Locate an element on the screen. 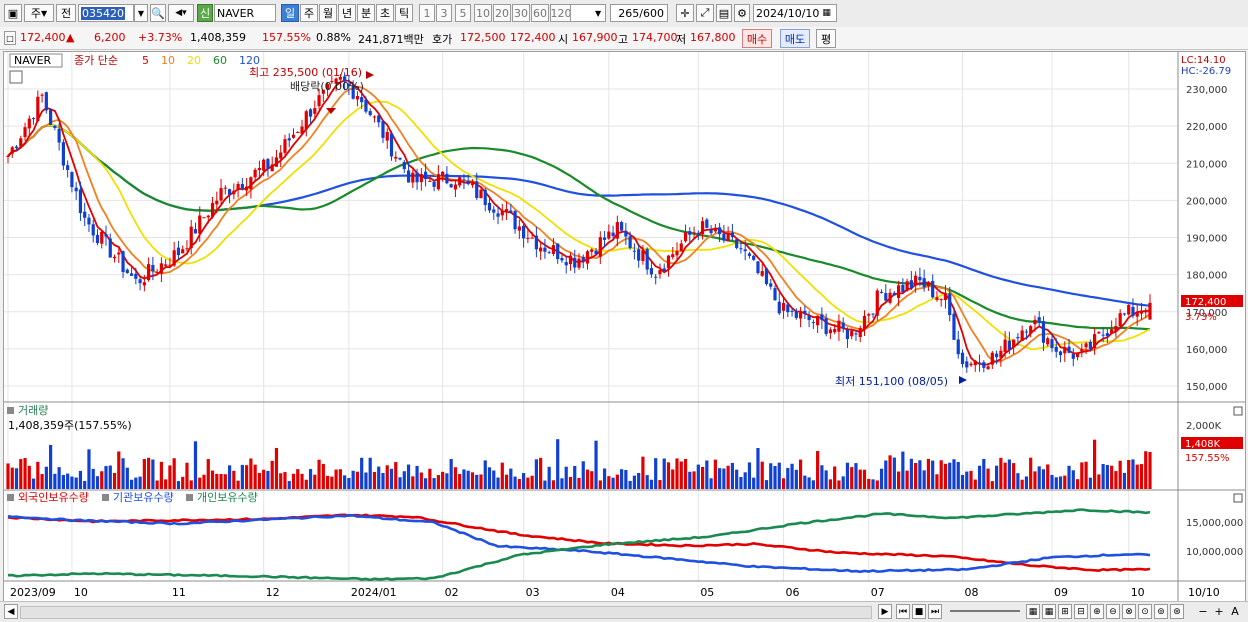  scroll-track is located at coordinates (446, 612).